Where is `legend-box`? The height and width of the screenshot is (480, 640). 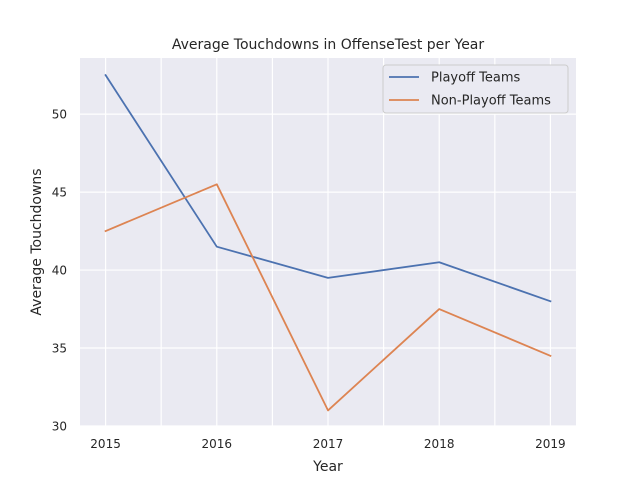
legend-box is located at coordinates (475, 89).